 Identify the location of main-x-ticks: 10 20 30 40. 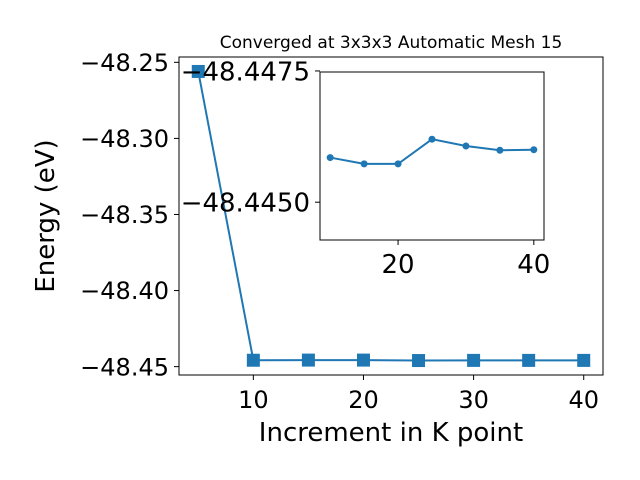
(418, 394).